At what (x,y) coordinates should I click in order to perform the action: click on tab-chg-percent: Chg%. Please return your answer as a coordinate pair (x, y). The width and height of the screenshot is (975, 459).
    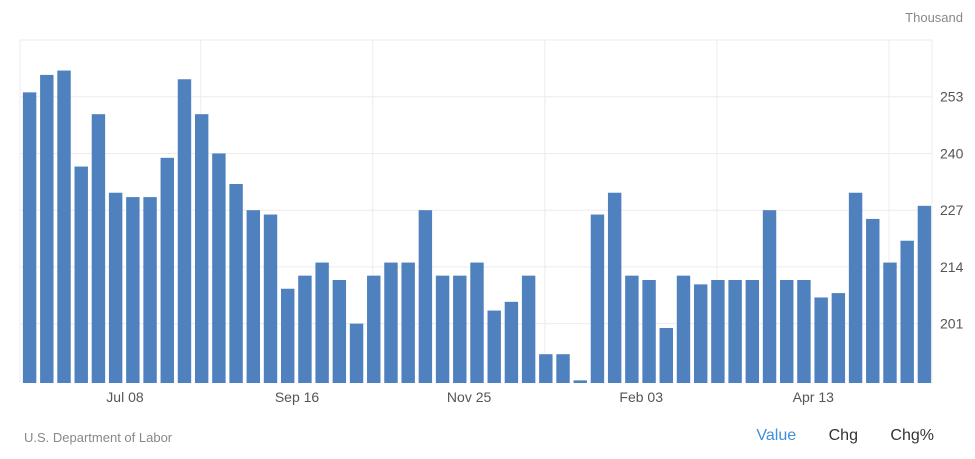
    Looking at the image, I should click on (912, 435).